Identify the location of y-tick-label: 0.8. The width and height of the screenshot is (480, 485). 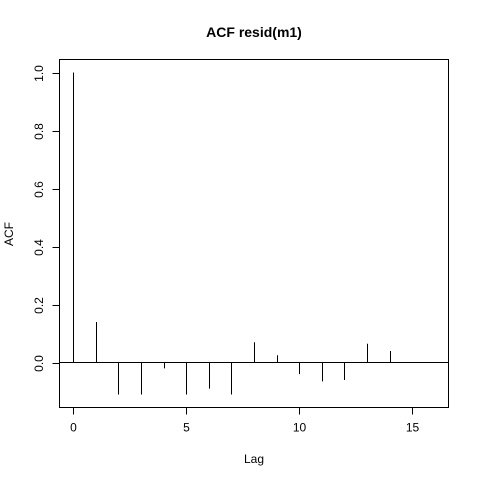
(39, 131).